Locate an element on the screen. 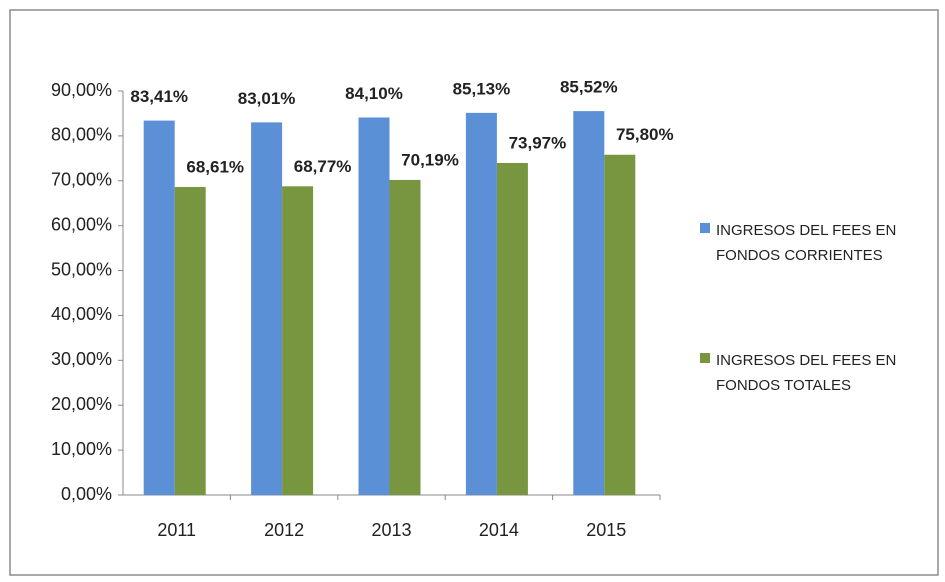 The width and height of the screenshot is (945, 582). y-tick-label: 50,00% is located at coordinates (81, 269).